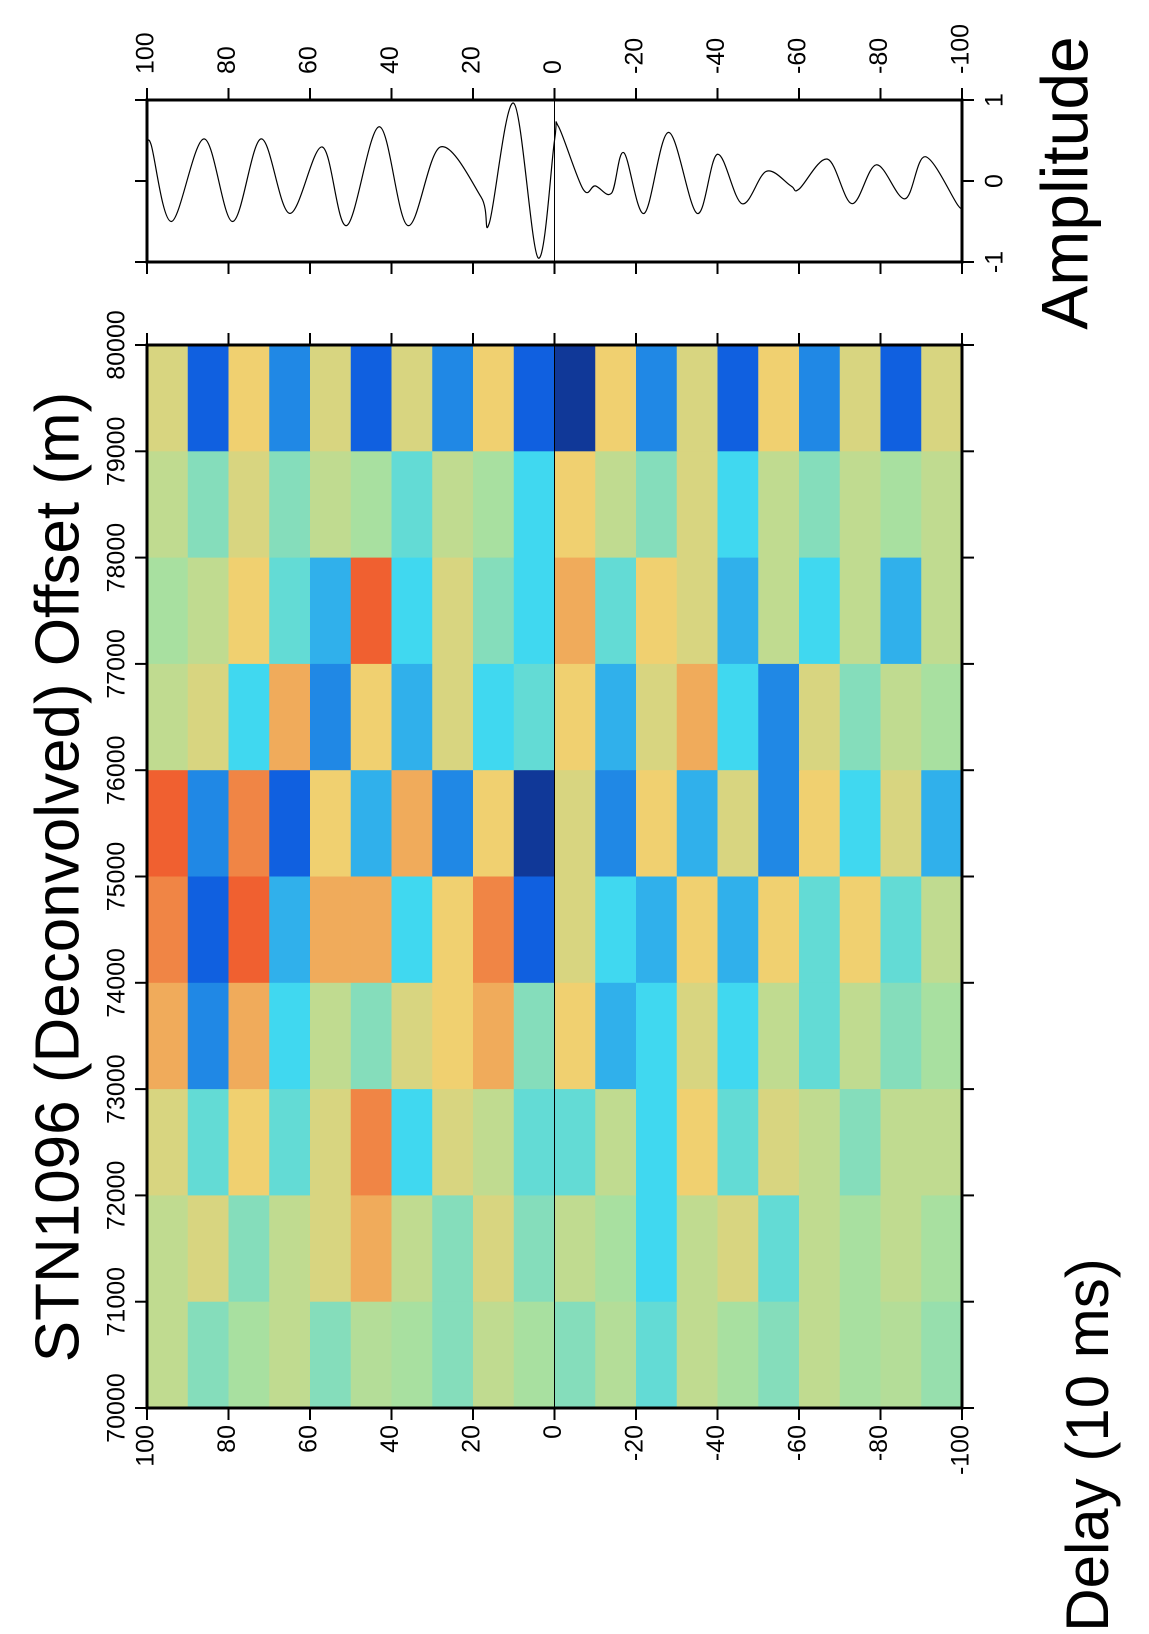  What do you see at coordinates (117, 558) in the screenshot?
I see `x-tick-label: 78000` at bounding box center [117, 558].